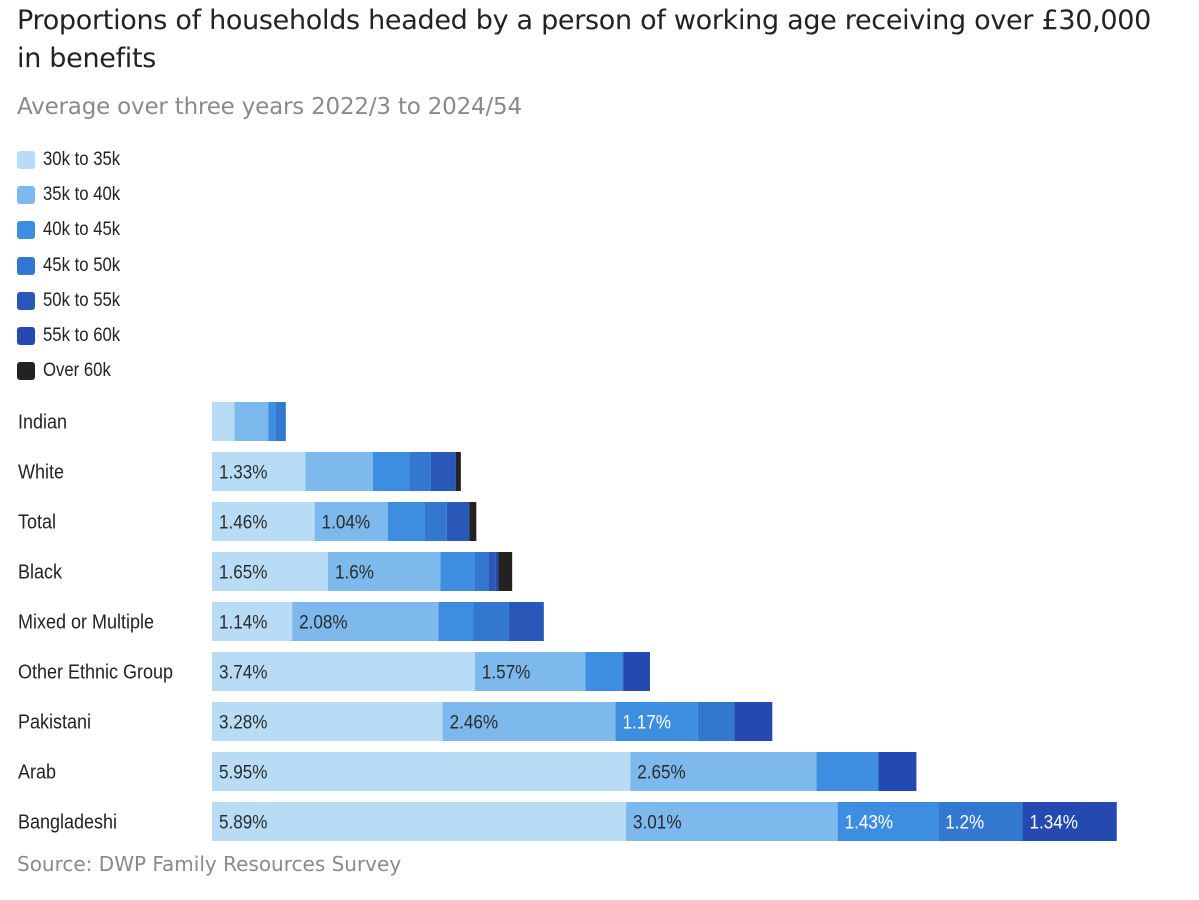 The height and width of the screenshot is (900, 1199). Describe the element at coordinates (67, 823) in the screenshot. I see `category-label: Bangladeshi` at that location.